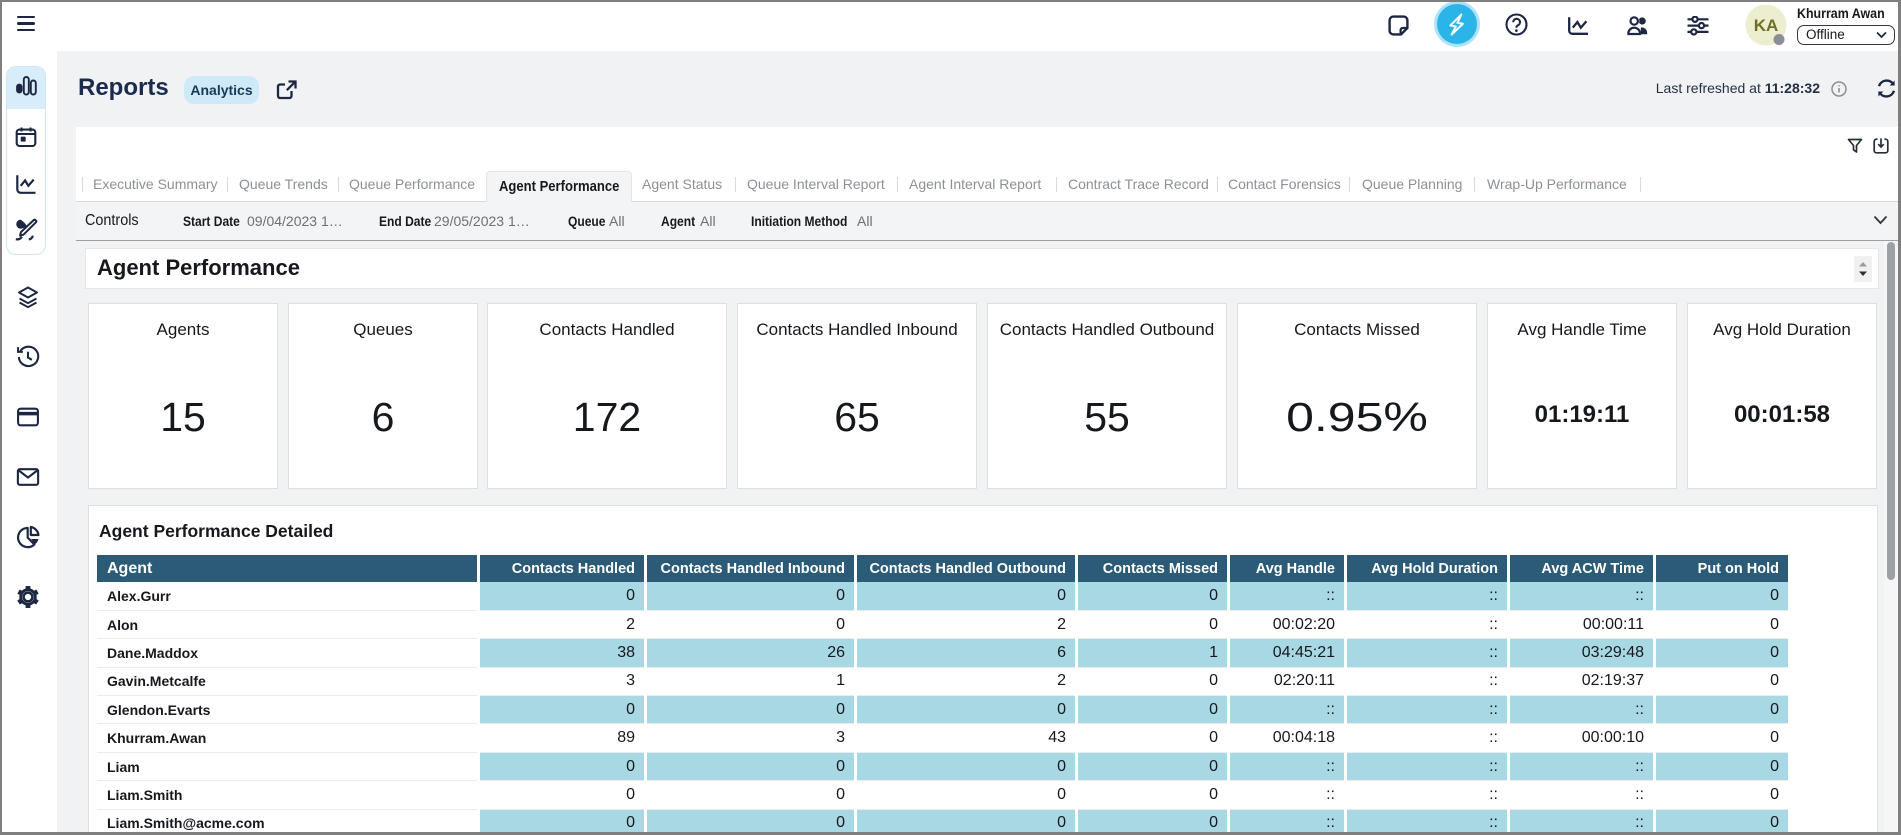  I want to click on svg-text: KA, so click(1766, 25).